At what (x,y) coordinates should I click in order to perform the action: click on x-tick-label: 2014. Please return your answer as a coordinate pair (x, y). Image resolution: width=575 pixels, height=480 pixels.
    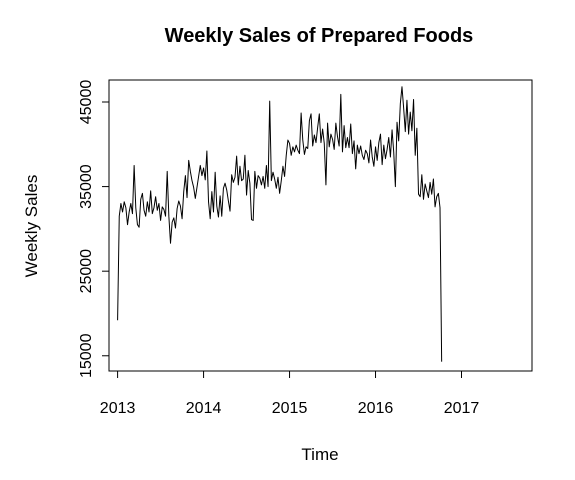
    Looking at the image, I should click on (204, 408).